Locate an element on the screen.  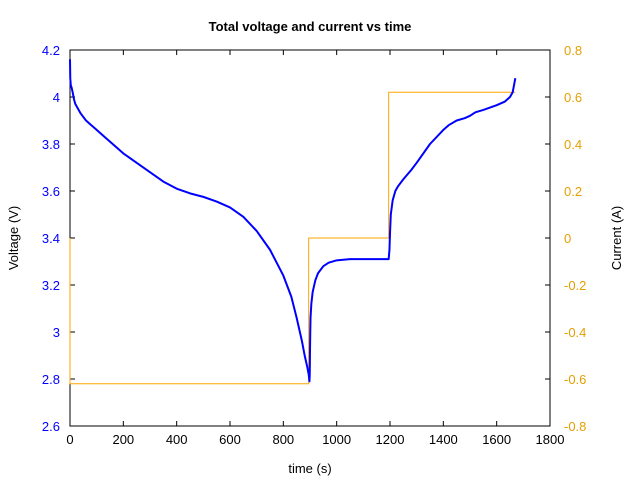
y-axis-left: 2.6 2.8 3 3.2 3.4 3.6 3.8 4 4.2 is located at coordinates (58, 238).